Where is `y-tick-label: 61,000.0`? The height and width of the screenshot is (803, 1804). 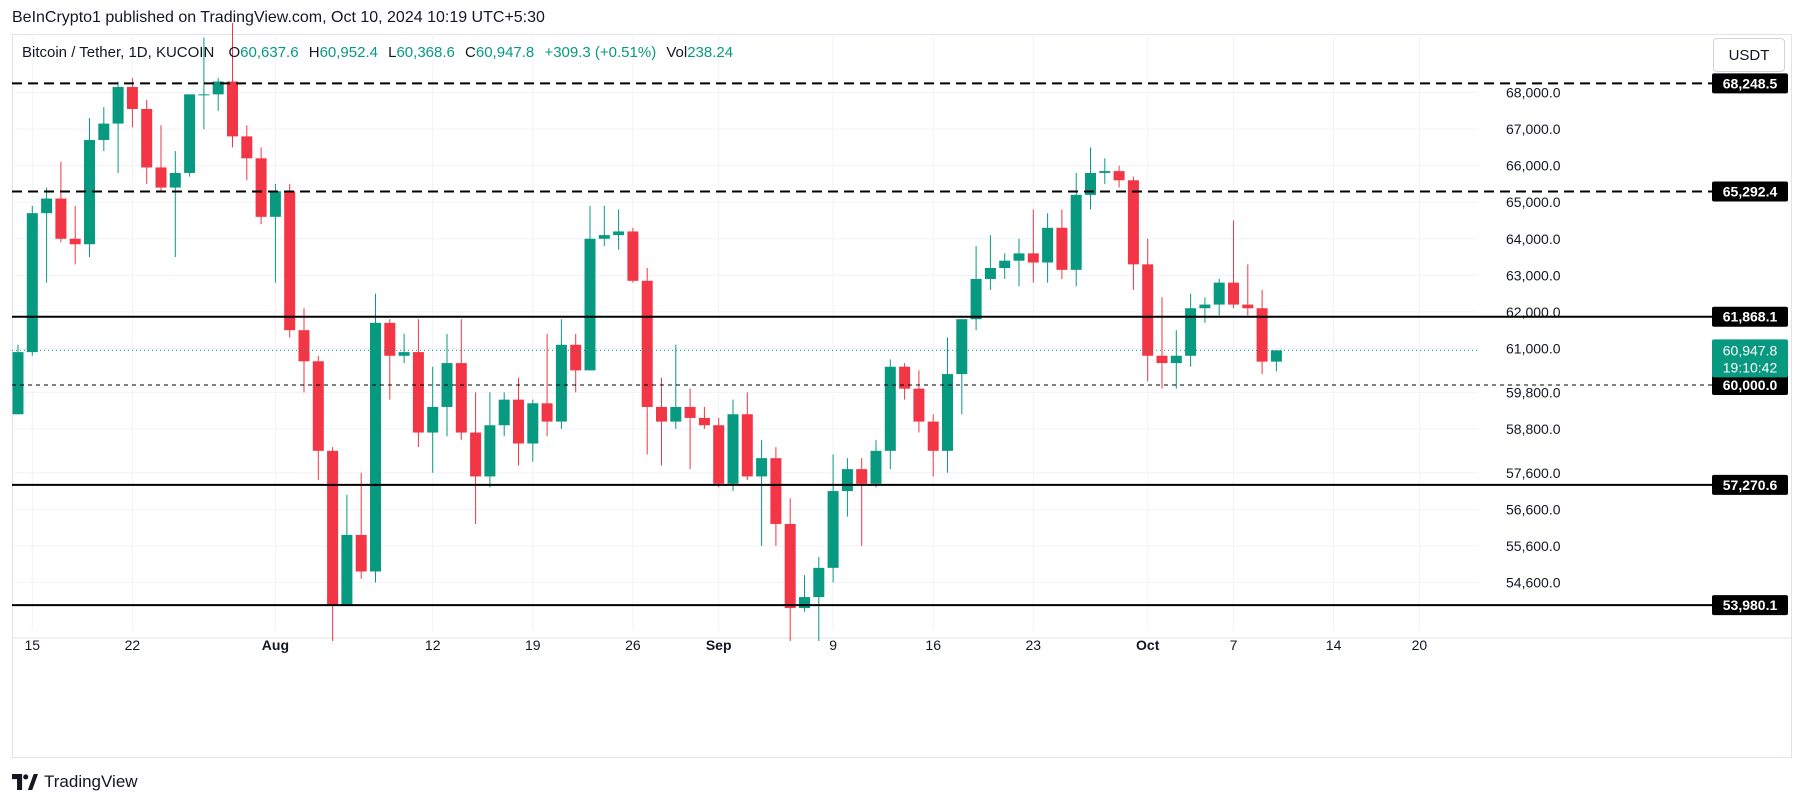
y-tick-label: 61,000.0 is located at coordinates (1533, 348).